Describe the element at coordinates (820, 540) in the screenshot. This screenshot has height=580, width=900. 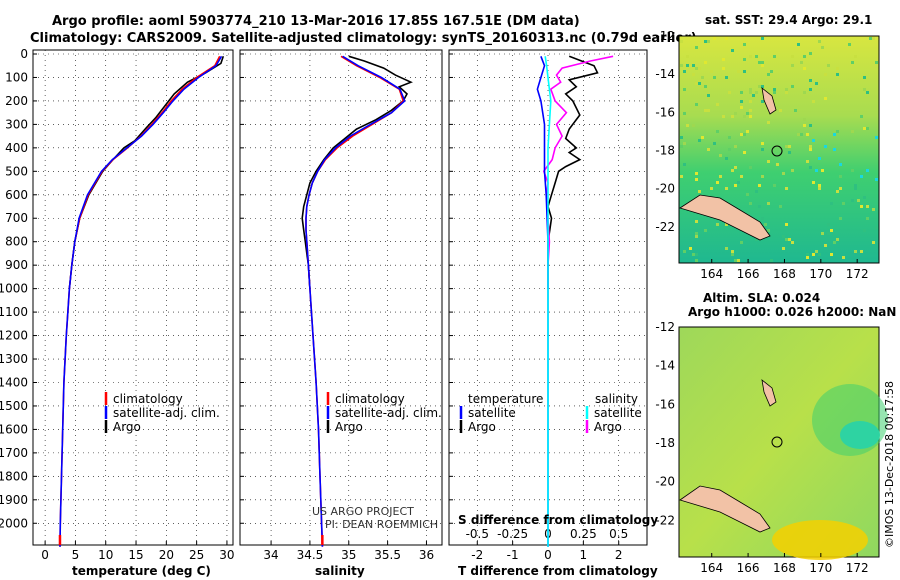
I see `sla-yellow-patch` at that location.